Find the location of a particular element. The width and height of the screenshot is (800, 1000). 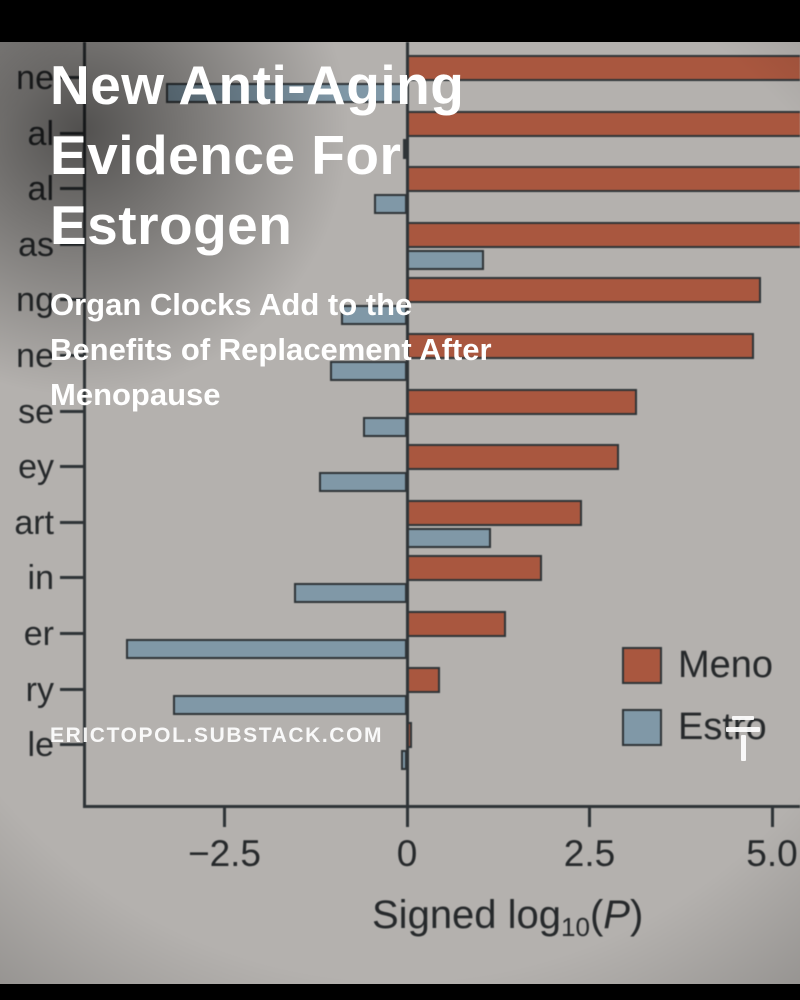

legend-label-menopause: Meno is located at coordinates (726, 665).